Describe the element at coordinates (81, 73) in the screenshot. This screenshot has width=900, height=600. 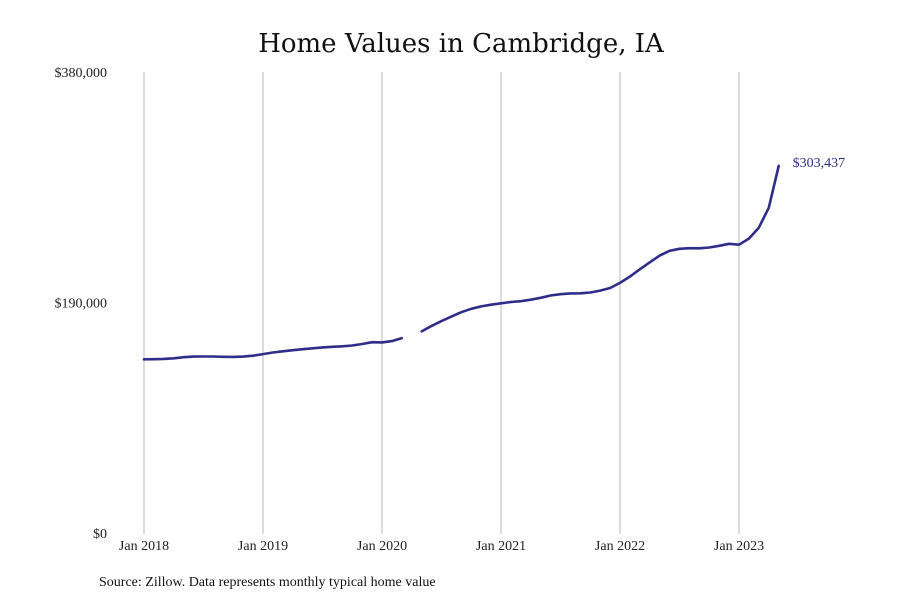
I see `y-tick-label: $380,000` at that location.